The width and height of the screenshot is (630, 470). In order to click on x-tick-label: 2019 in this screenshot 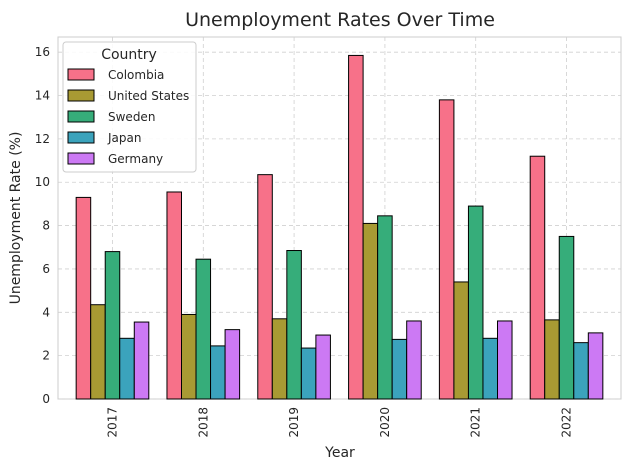, I will do `click(294, 422)`.